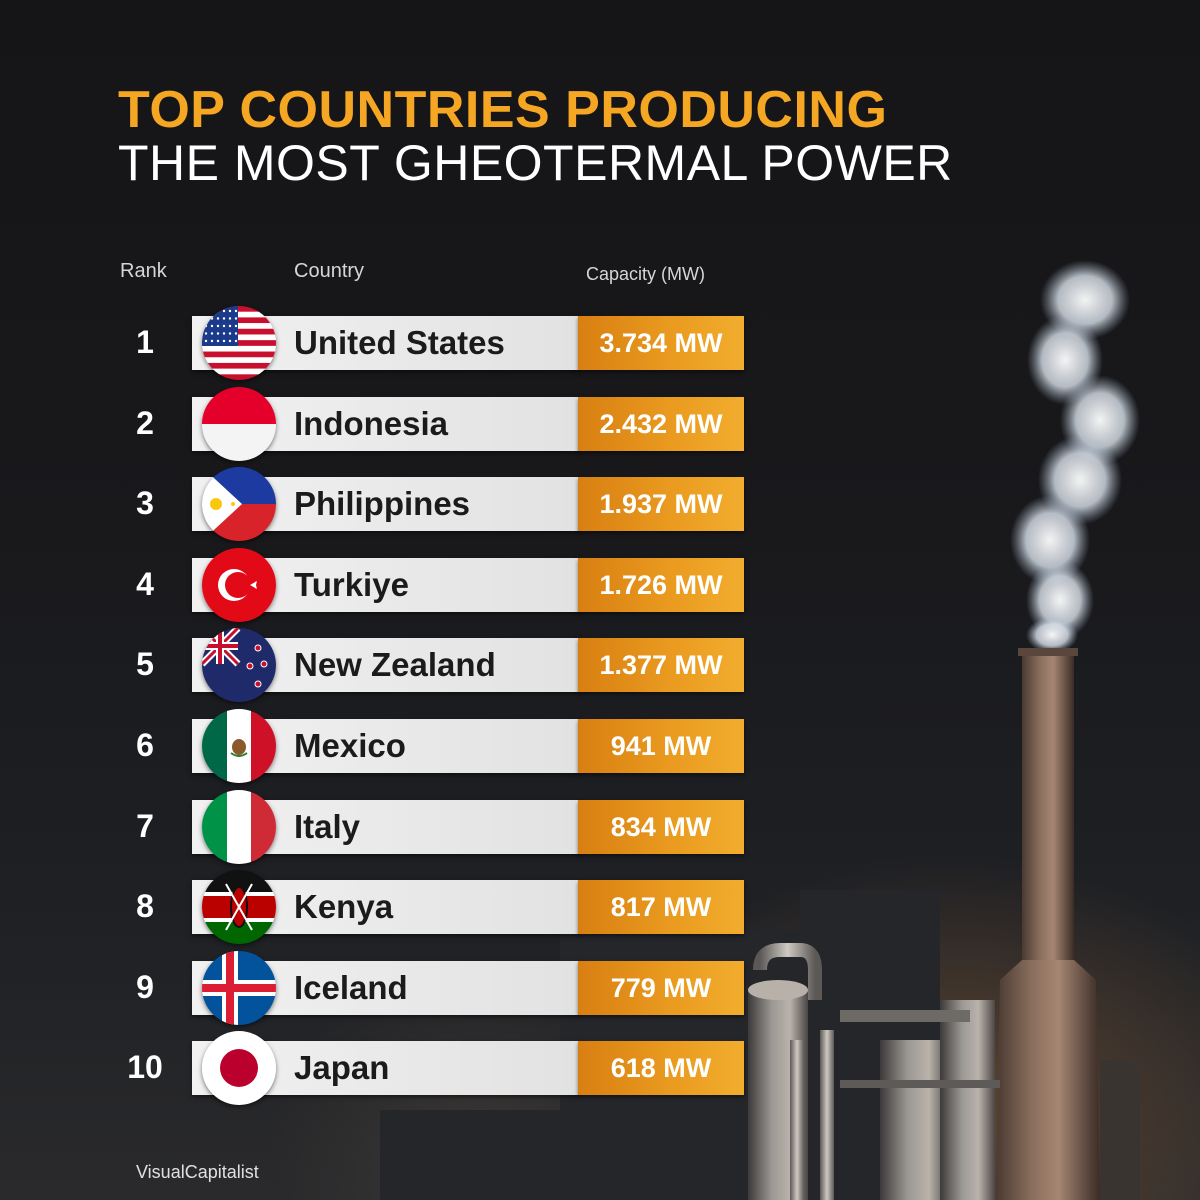 This screenshot has width=1200, height=1200. What do you see at coordinates (351, 987) in the screenshot?
I see `country-name: Iceland` at bounding box center [351, 987].